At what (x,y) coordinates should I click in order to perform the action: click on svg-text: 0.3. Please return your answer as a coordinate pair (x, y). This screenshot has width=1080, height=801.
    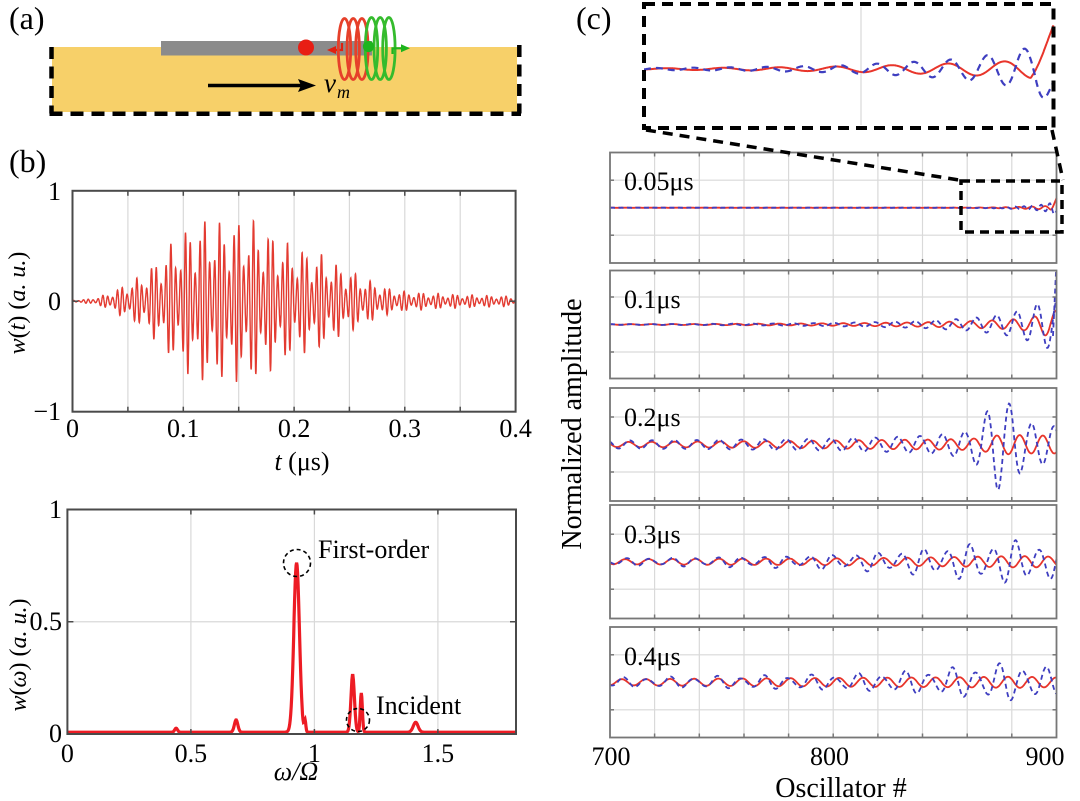
    Looking at the image, I should click on (405, 428).